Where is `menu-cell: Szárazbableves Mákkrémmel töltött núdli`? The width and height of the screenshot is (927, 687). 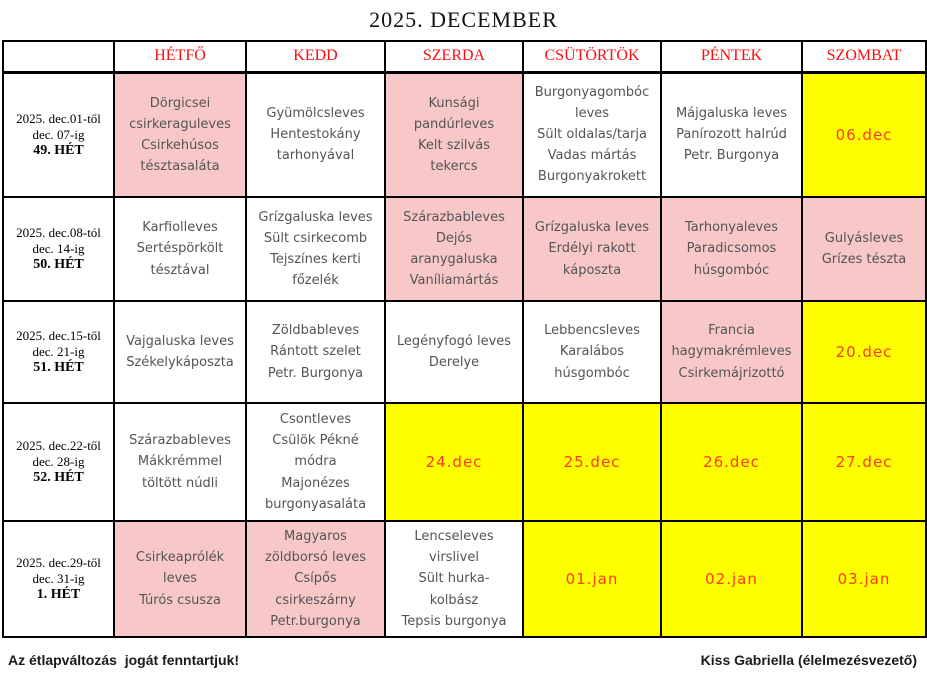 menu-cell: Szárazbableves Mákkrémmel töltött núdli is located at coordinates (180, 462).